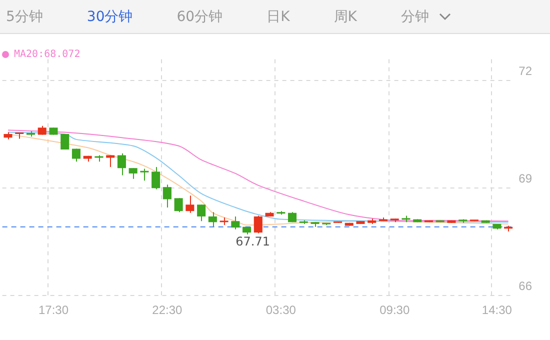 This screenshot has width=550, height=340. Describe the element at coordinates (414, 17) in the screenshot. I see `text: 分钟` at that location.